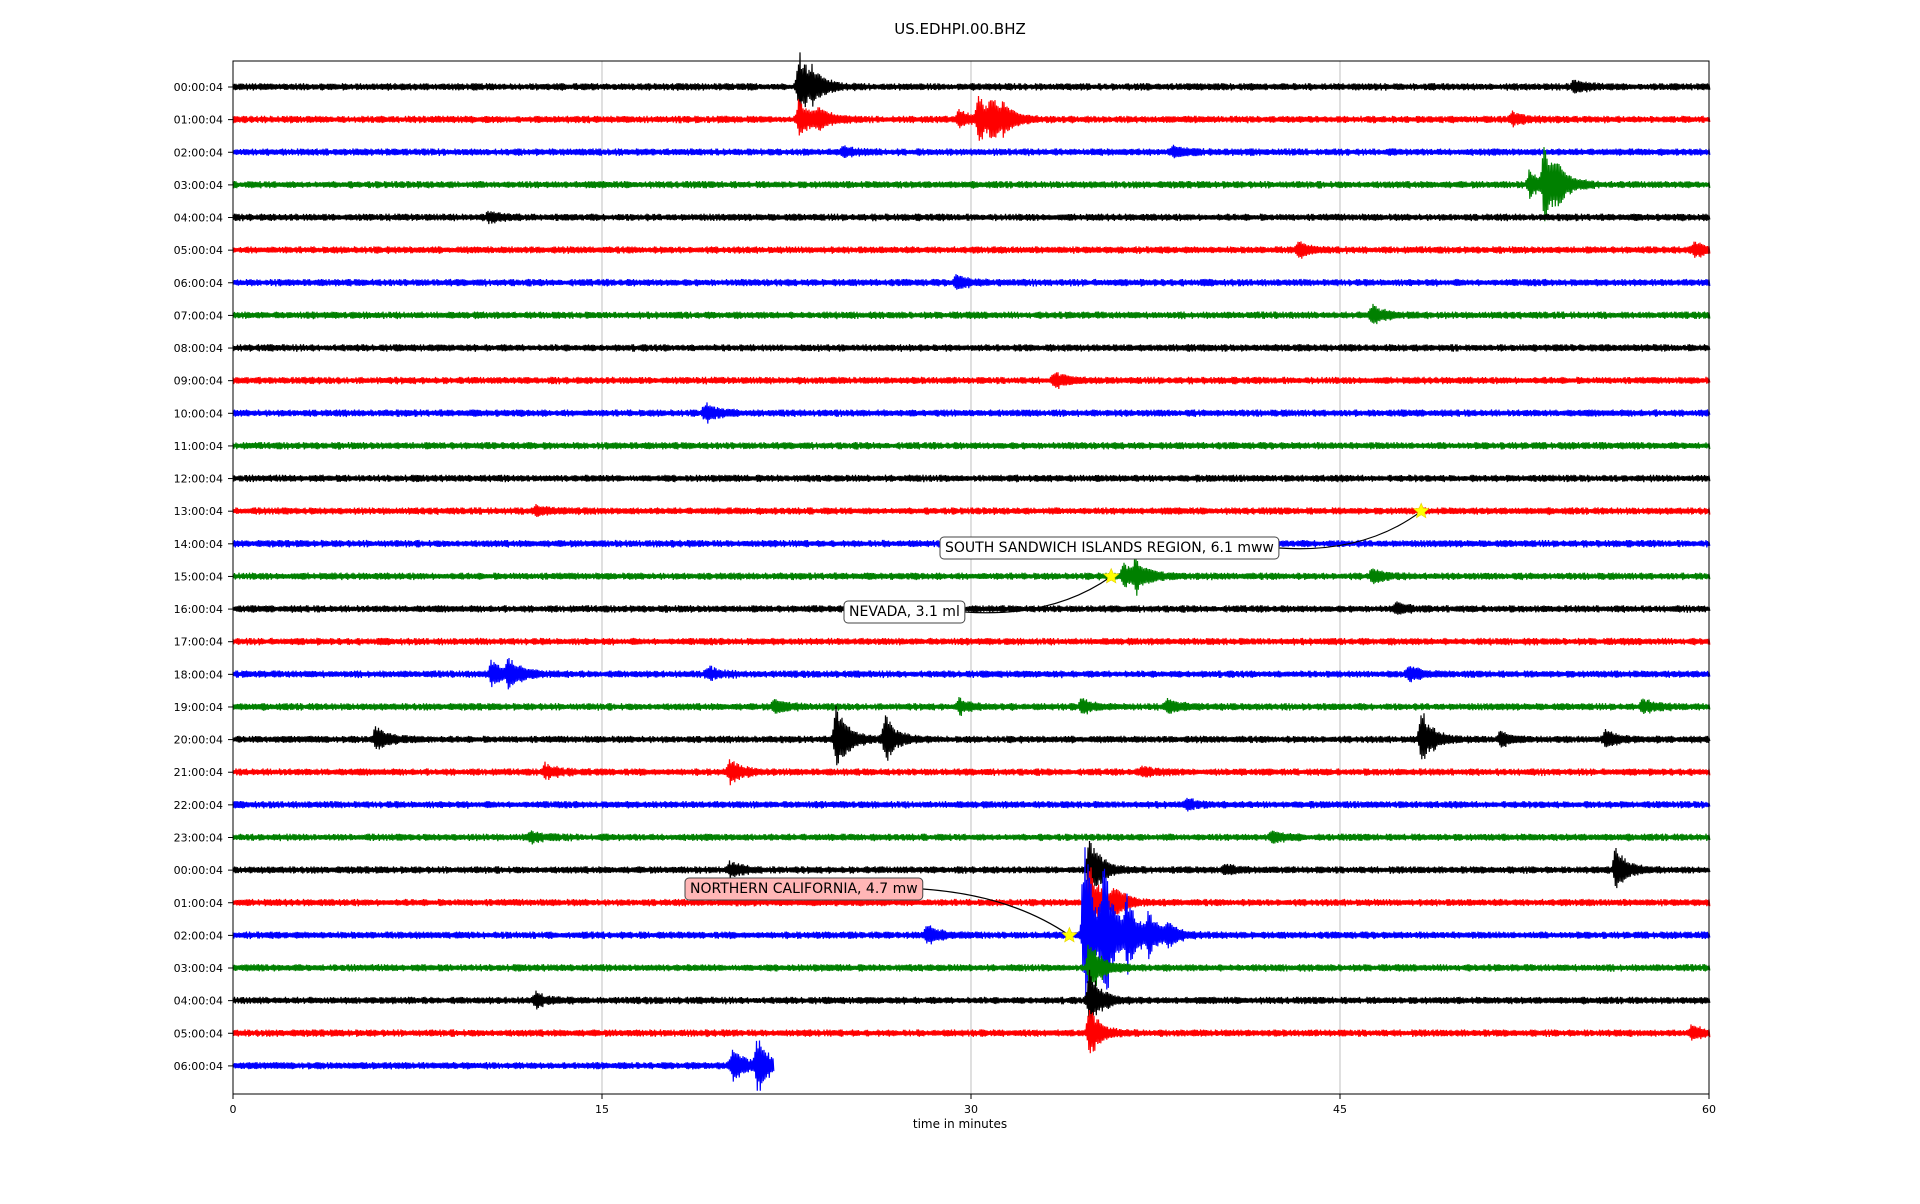 This screenshot has height=1204, width=1920. I want to click on y-tick-label: 21:00:04, so click(198, 772).